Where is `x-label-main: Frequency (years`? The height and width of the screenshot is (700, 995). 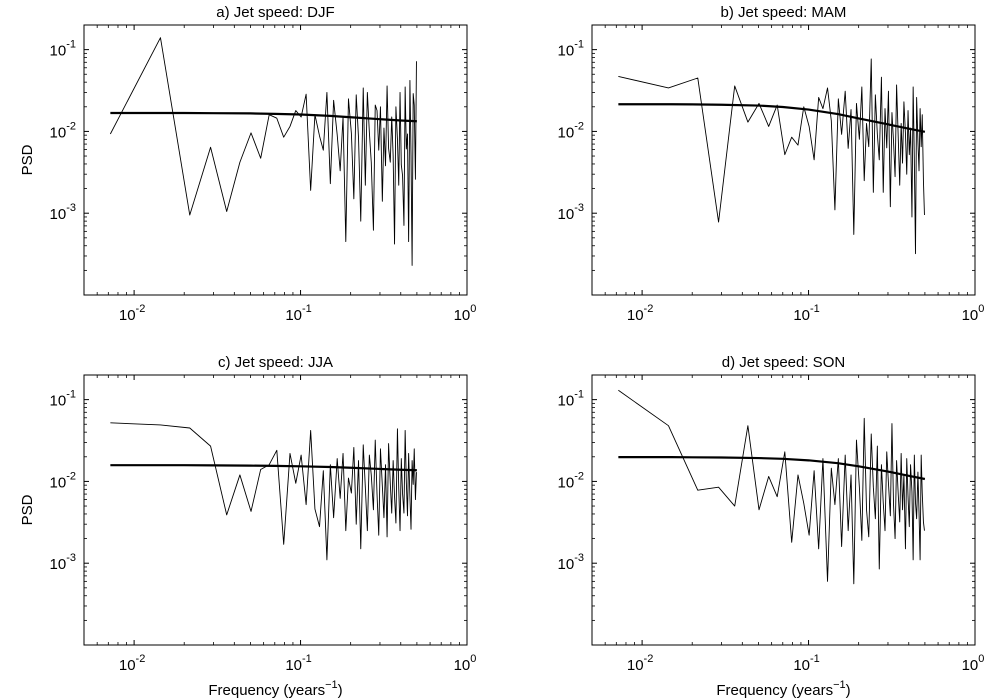
x-label-main: Frequency (years is located at coordinates (774, 690).